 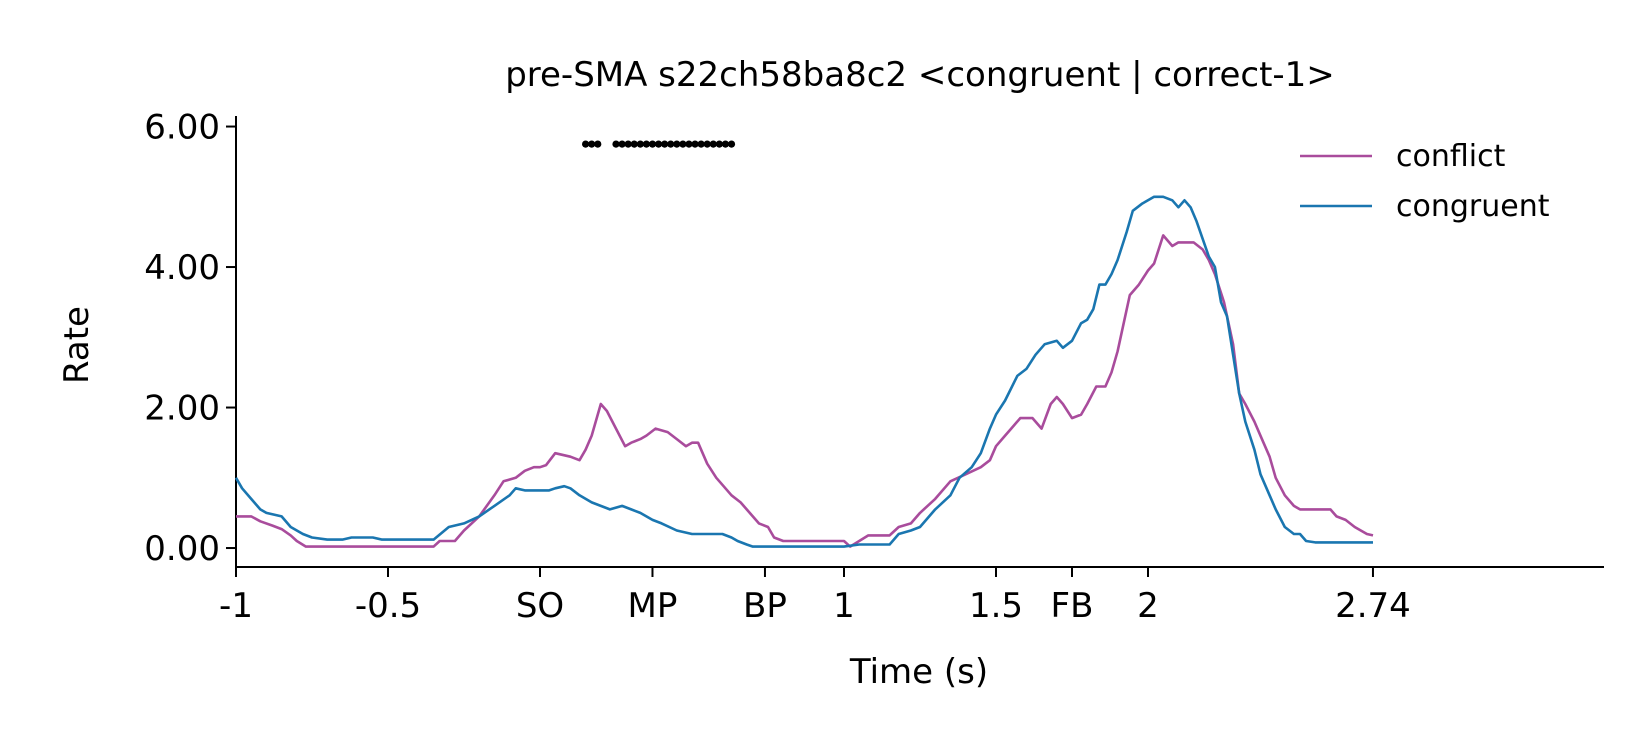 What do you see at coordinates (996, 606) in the screenshot?
I see `x-tick-label: 1.5` at bounding box center [996, 606].